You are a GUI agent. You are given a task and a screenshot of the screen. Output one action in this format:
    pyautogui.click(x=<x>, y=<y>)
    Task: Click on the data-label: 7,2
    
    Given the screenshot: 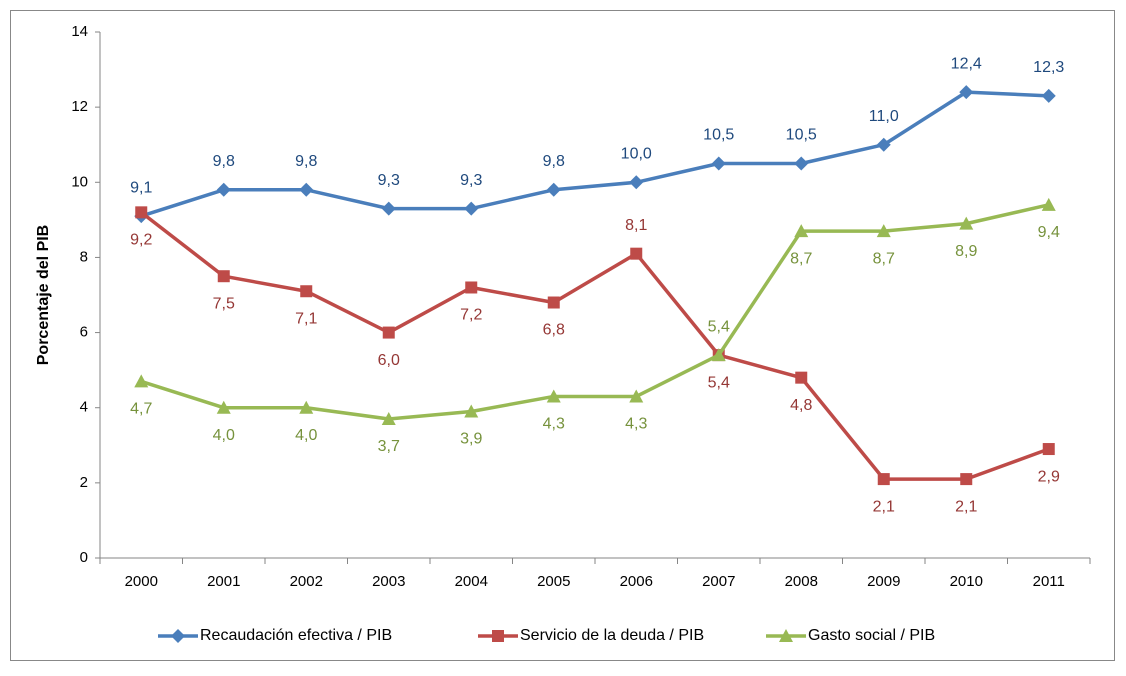 What is the action you would take?
    pyautogui.click(x=471, y=315)
    